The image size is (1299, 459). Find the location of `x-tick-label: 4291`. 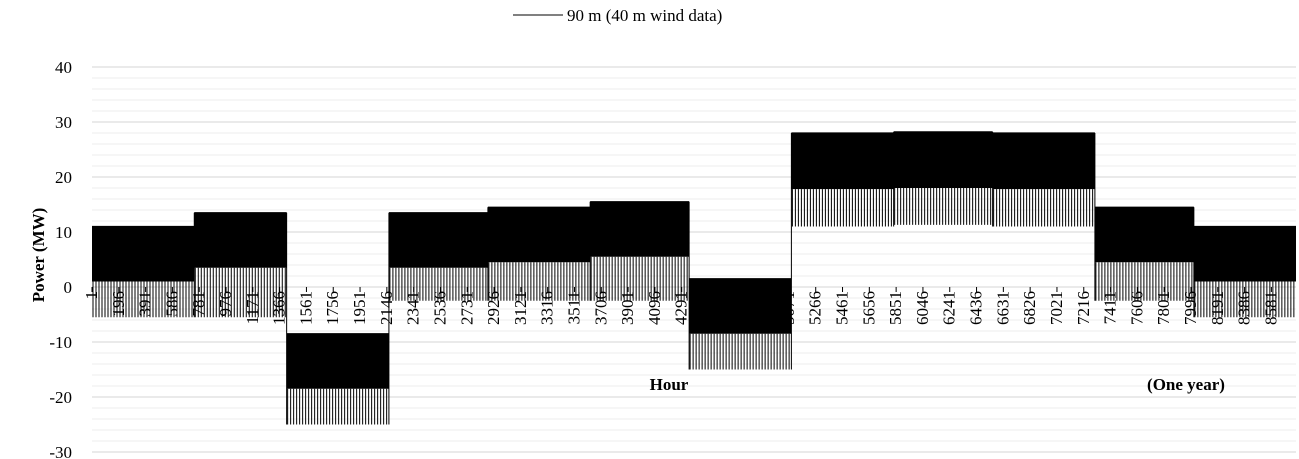

x-tick-label: 4291 is located at coordinates (681, 308).